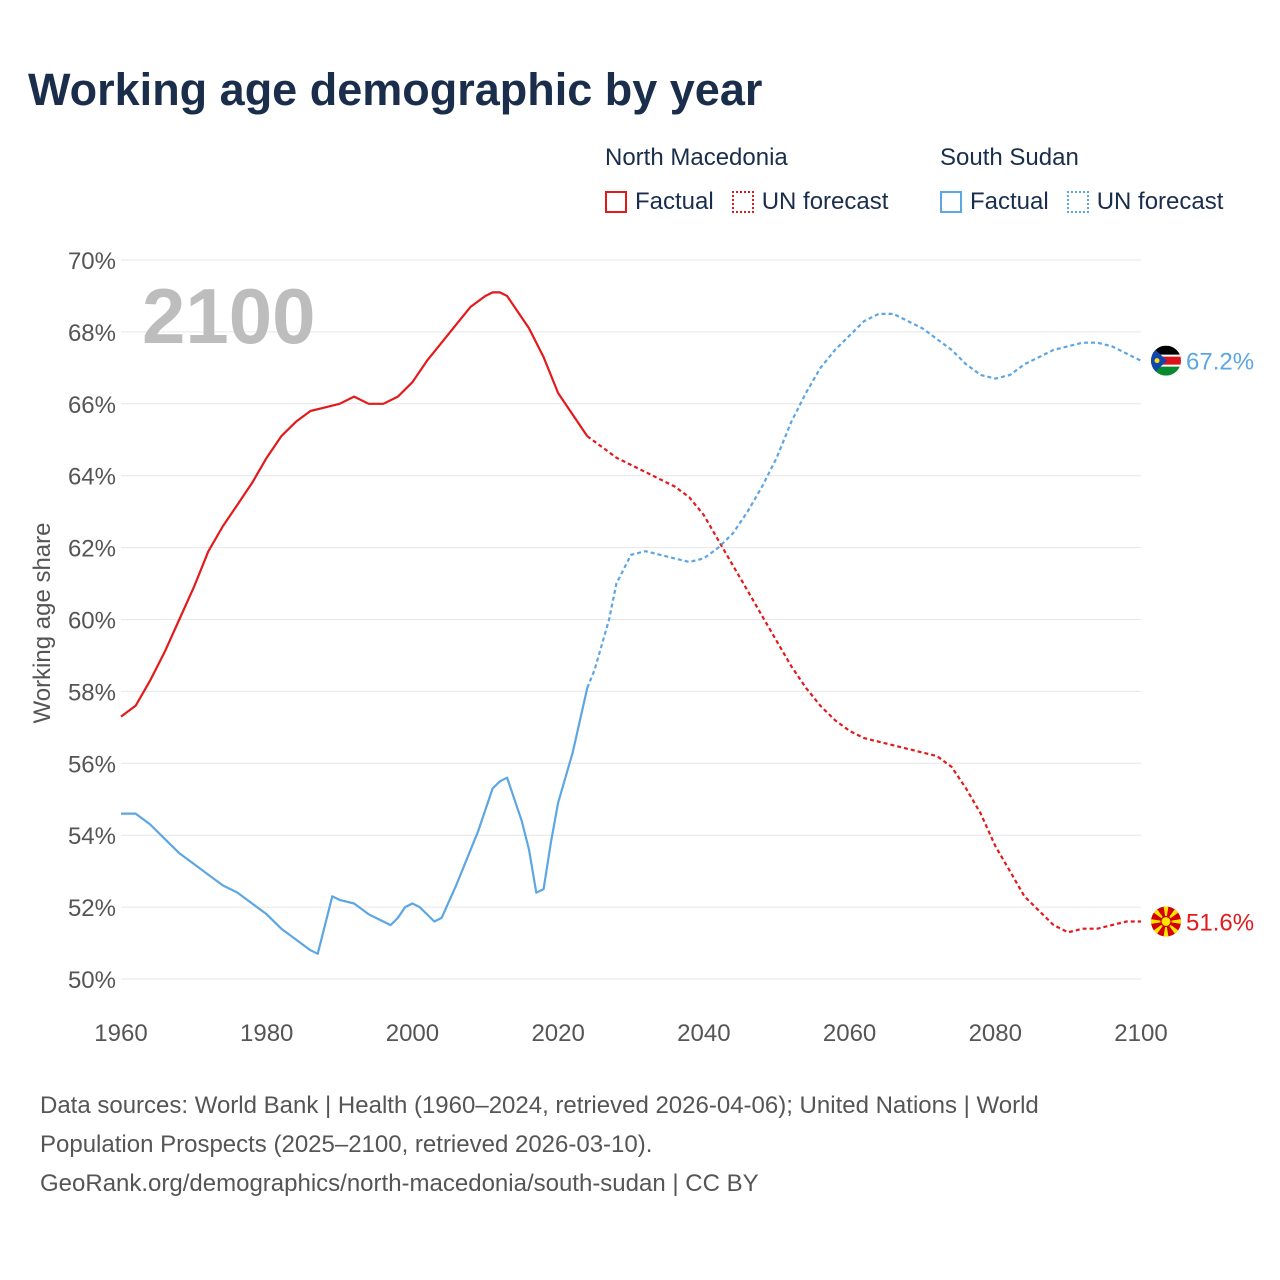 Image resolution: width=1280 pixels, height=1280 pixels. What do you see at coordinates (92, 836) in the screenshot?
I see `y-tick-label: 54%` at bounding box center [92, 836].